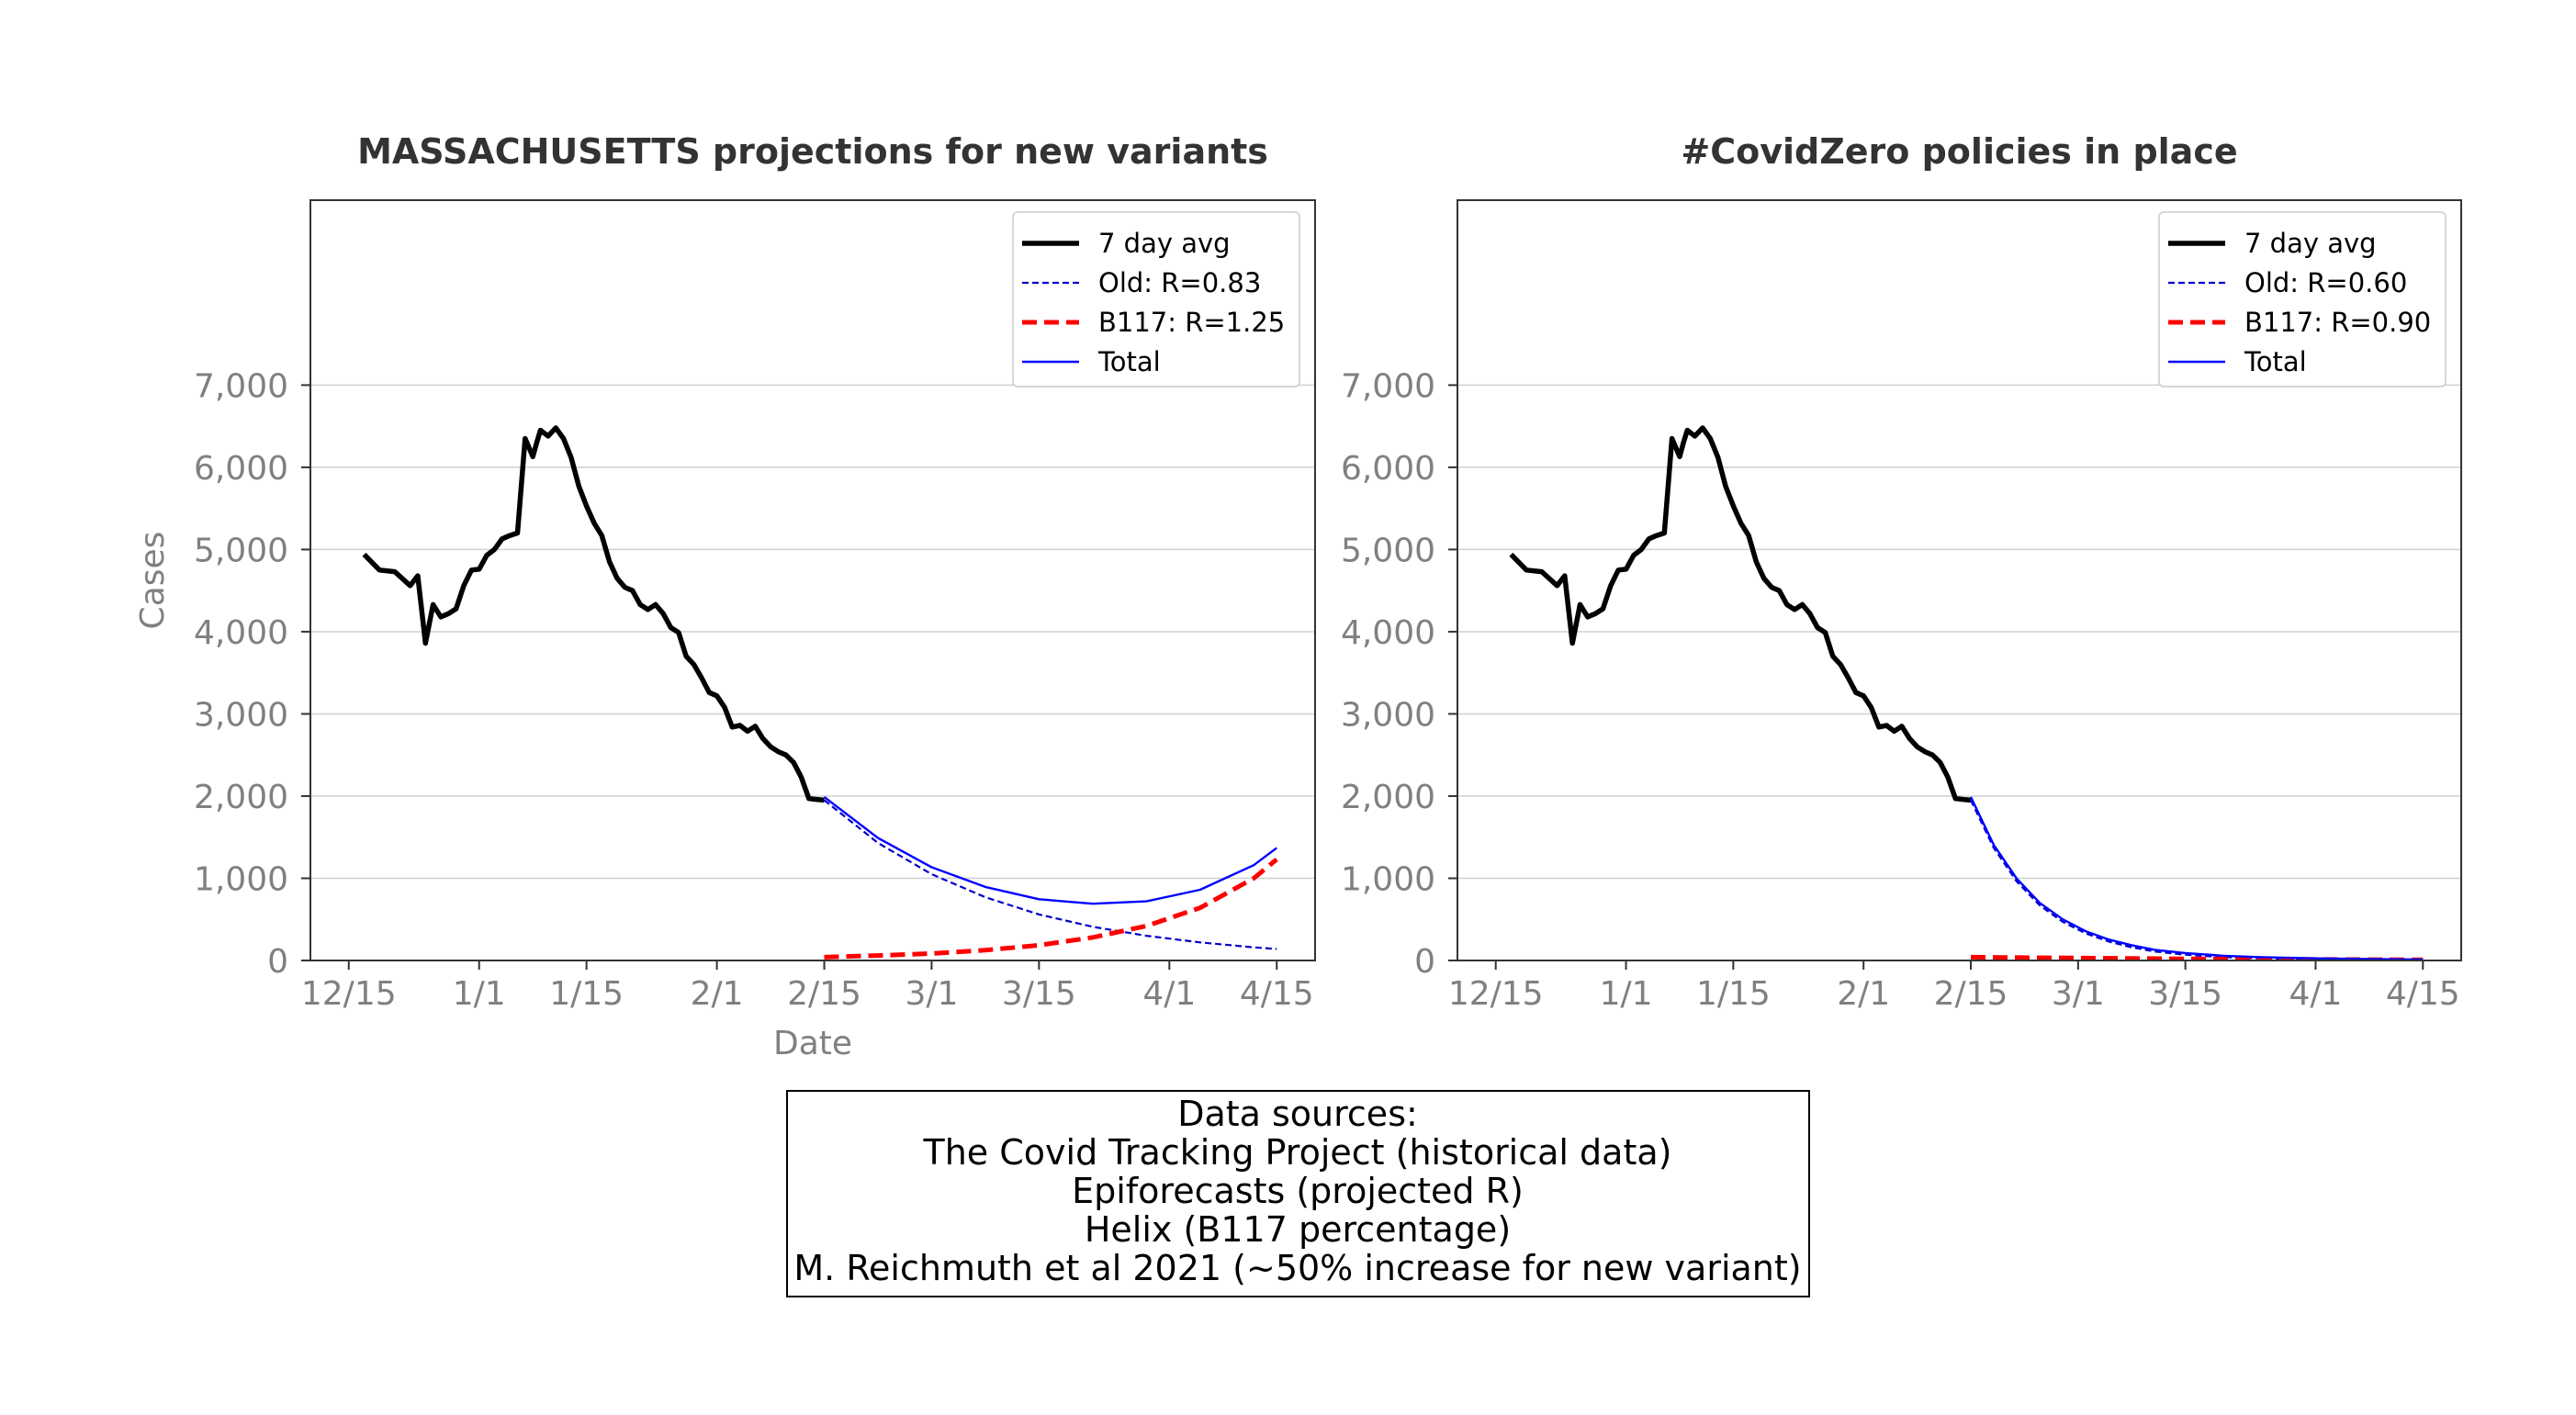 The width and height of the screenshot is (2576, 1415). Describe the element at coordinates (153, 581) in the screenshot. I see `y-axis-label: Cases` at that location.